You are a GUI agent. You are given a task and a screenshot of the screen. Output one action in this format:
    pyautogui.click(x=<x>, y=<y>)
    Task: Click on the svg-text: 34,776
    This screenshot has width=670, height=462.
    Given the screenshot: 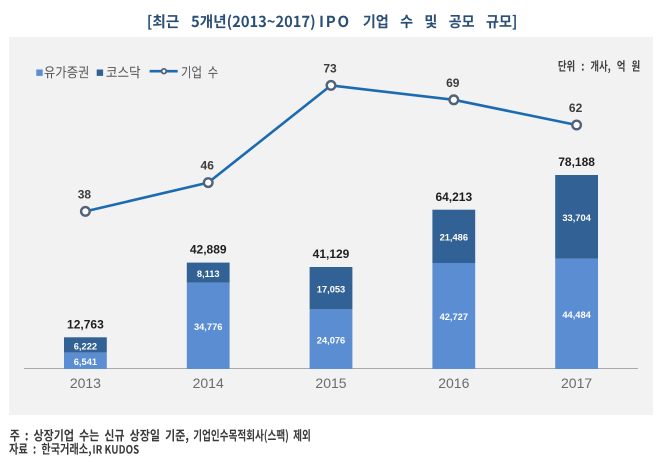 What is the action you would take?
    pyautogui.click(x=208, y=327)
    